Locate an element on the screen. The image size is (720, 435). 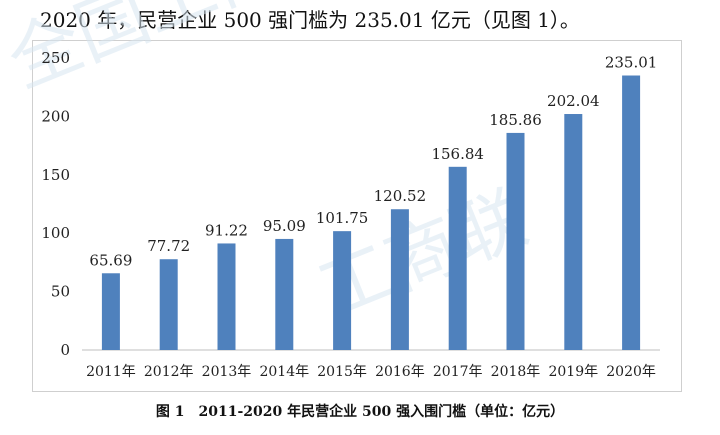
figure-caption: 图 1 2011-2020 年民营企业 500 强入围门槛（单位：亿元） is located at coordinates (360, 412).